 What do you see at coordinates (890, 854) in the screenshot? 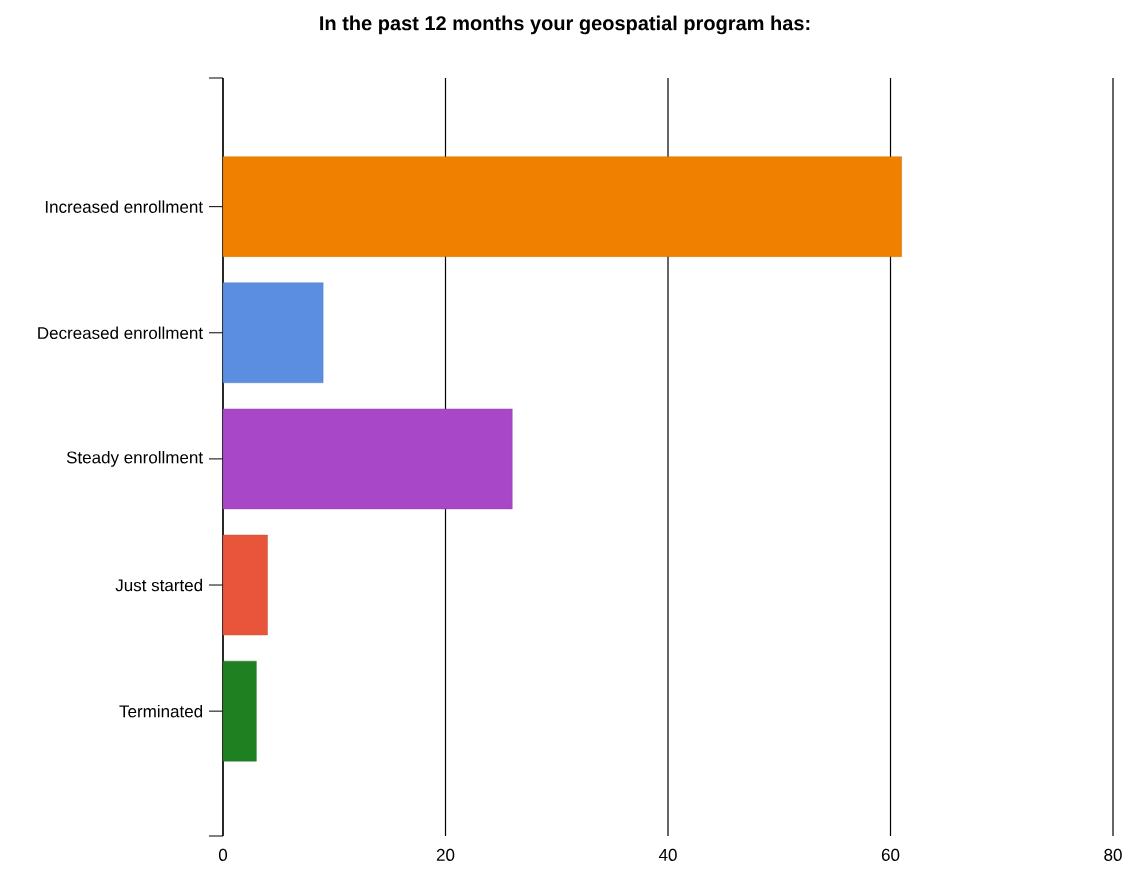
I see `x-tick-label: 60` at bounding box center [890, 854].